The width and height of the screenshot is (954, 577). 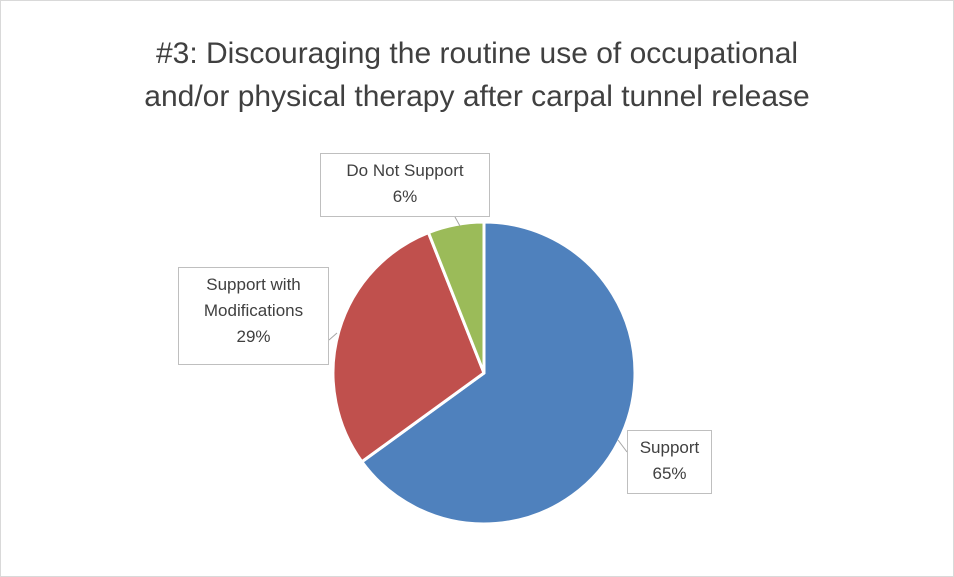 I want to click on data-label: Support with Modifications 29%, so click(x=253, y=316).